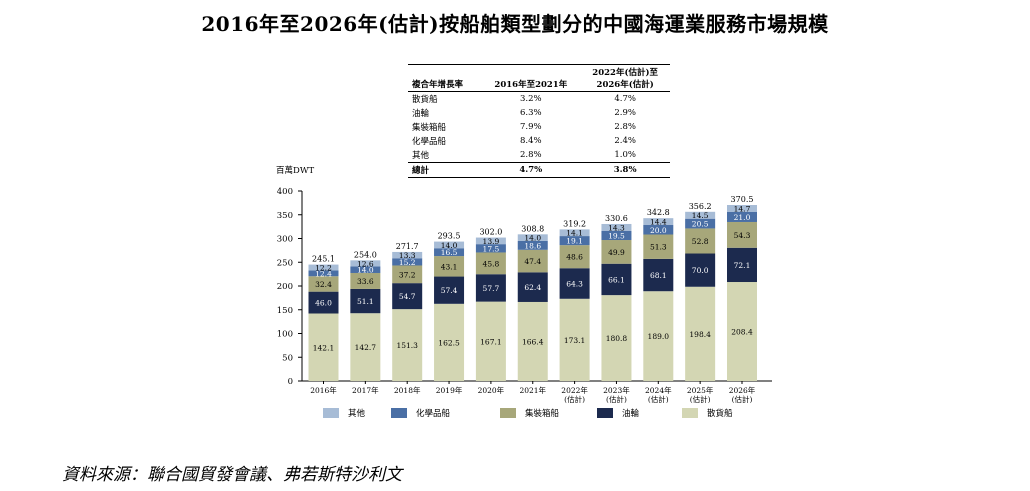  What do you see at coordinates (323, 284) in the screenshot?
I see `bar-value-label: 32.4` at bounding box center [323, 284].